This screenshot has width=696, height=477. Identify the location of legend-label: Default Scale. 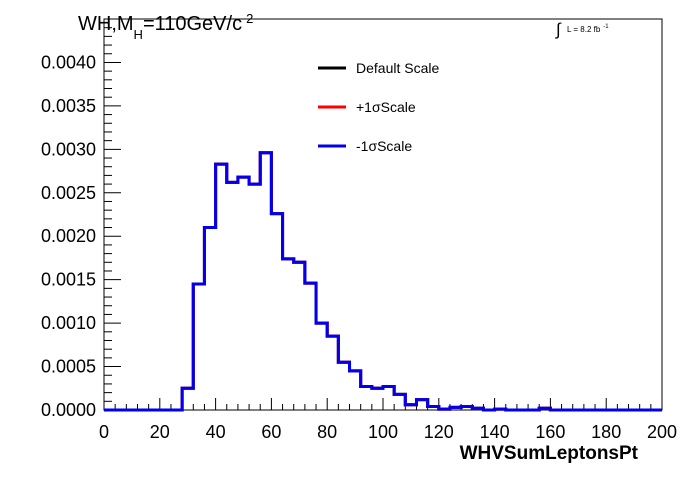
(397, 68).